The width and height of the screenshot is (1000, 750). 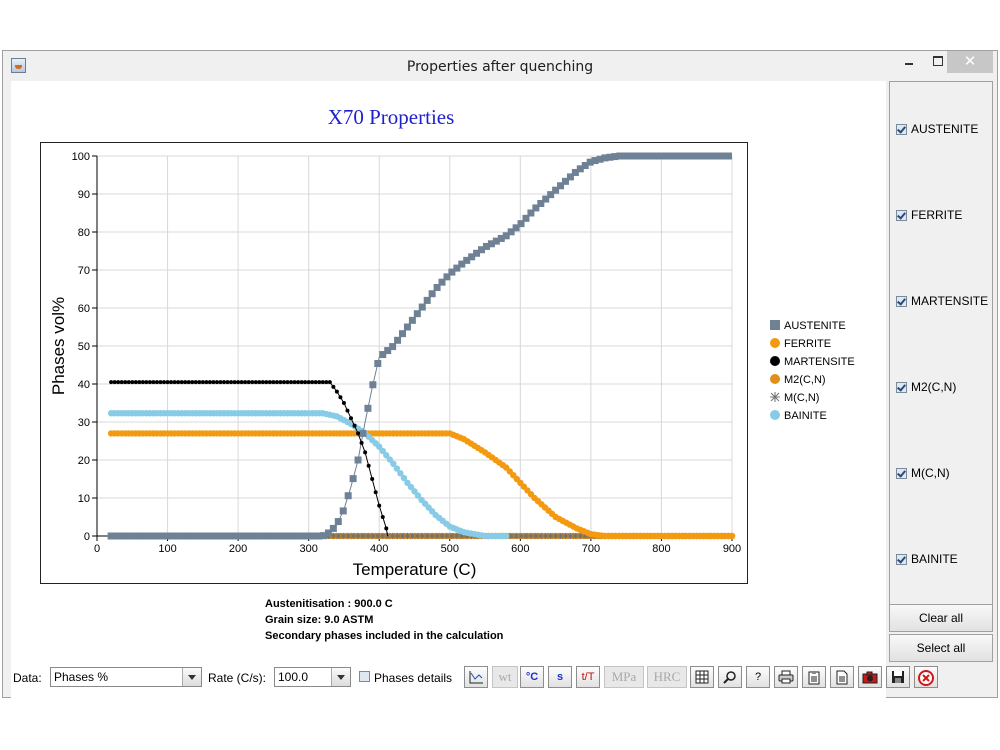 What do you see at coordinates (391, 117) in the screenshot?
I see `chart-title: X70 Properties` at bounding box center [391, 117].